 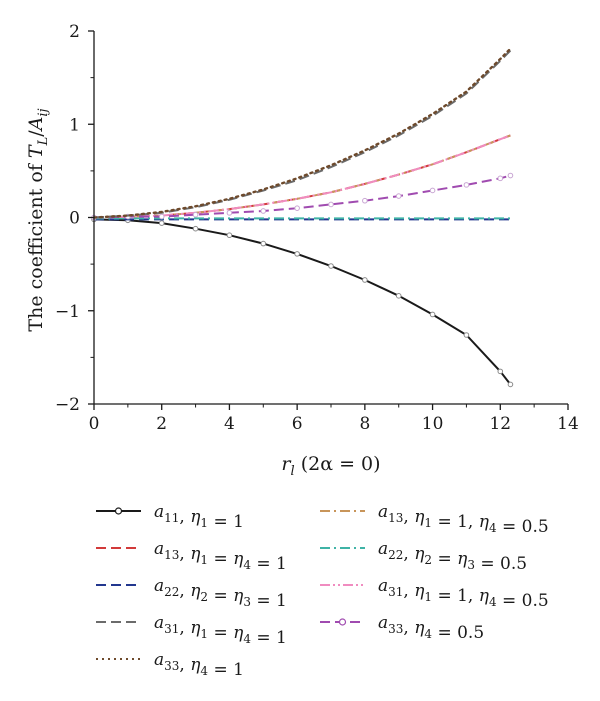 I want to click on x-axis-title-var: r, so click(x=286, y=464).